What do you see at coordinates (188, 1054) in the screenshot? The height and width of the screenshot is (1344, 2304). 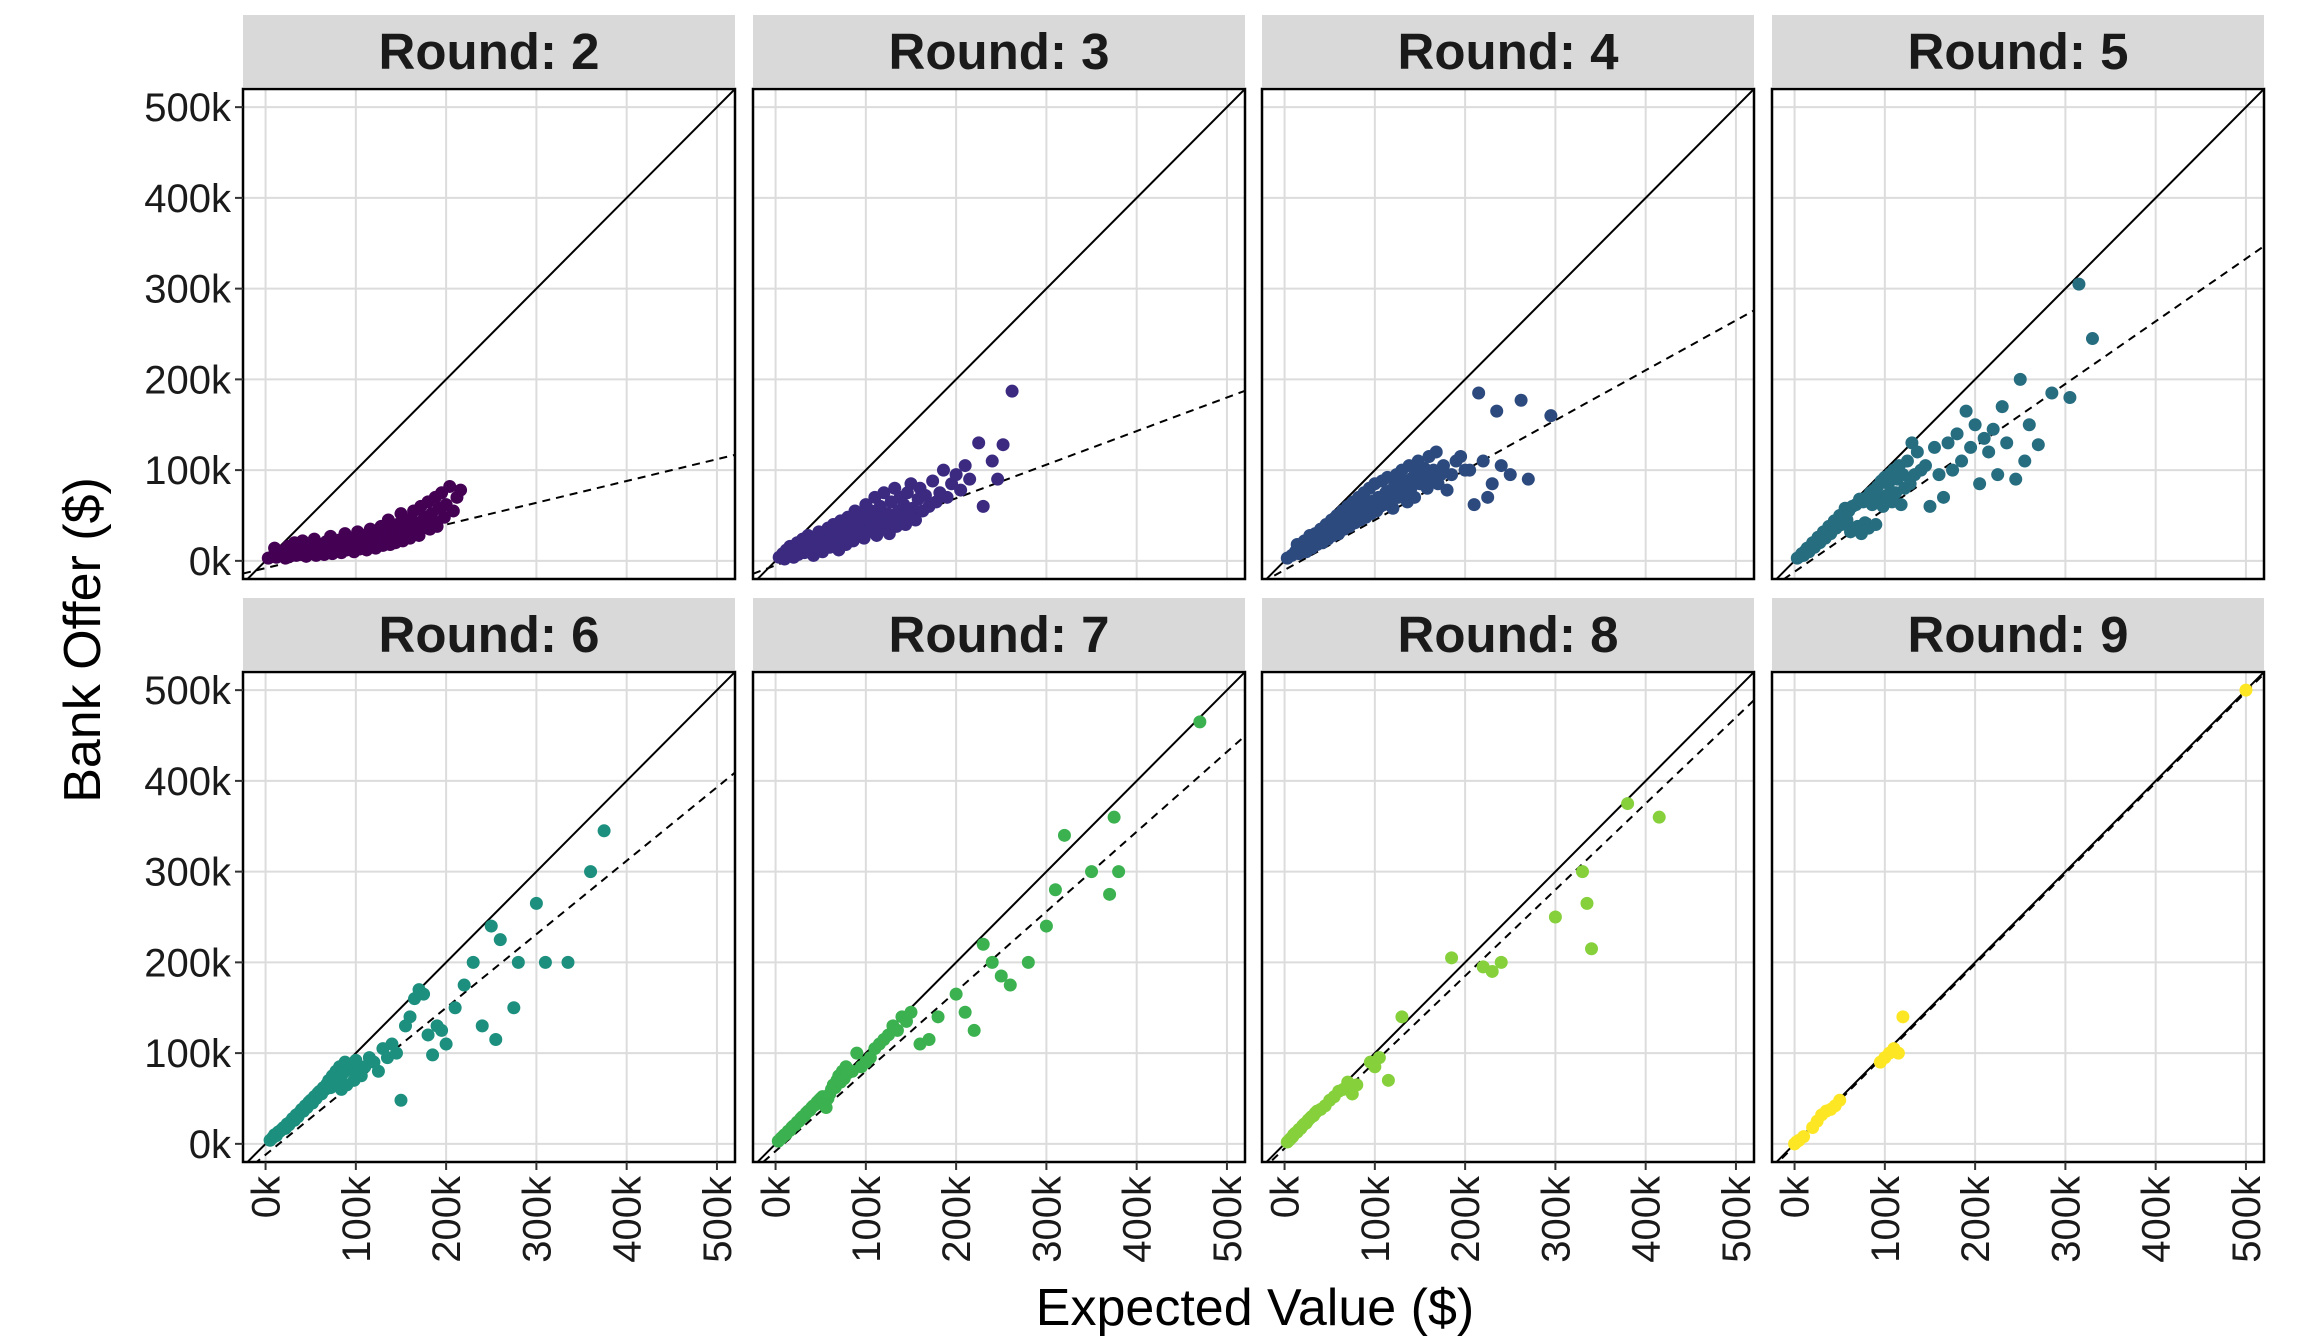 I see `y-tick-label: 100k` at bounding box center [188, 1054].